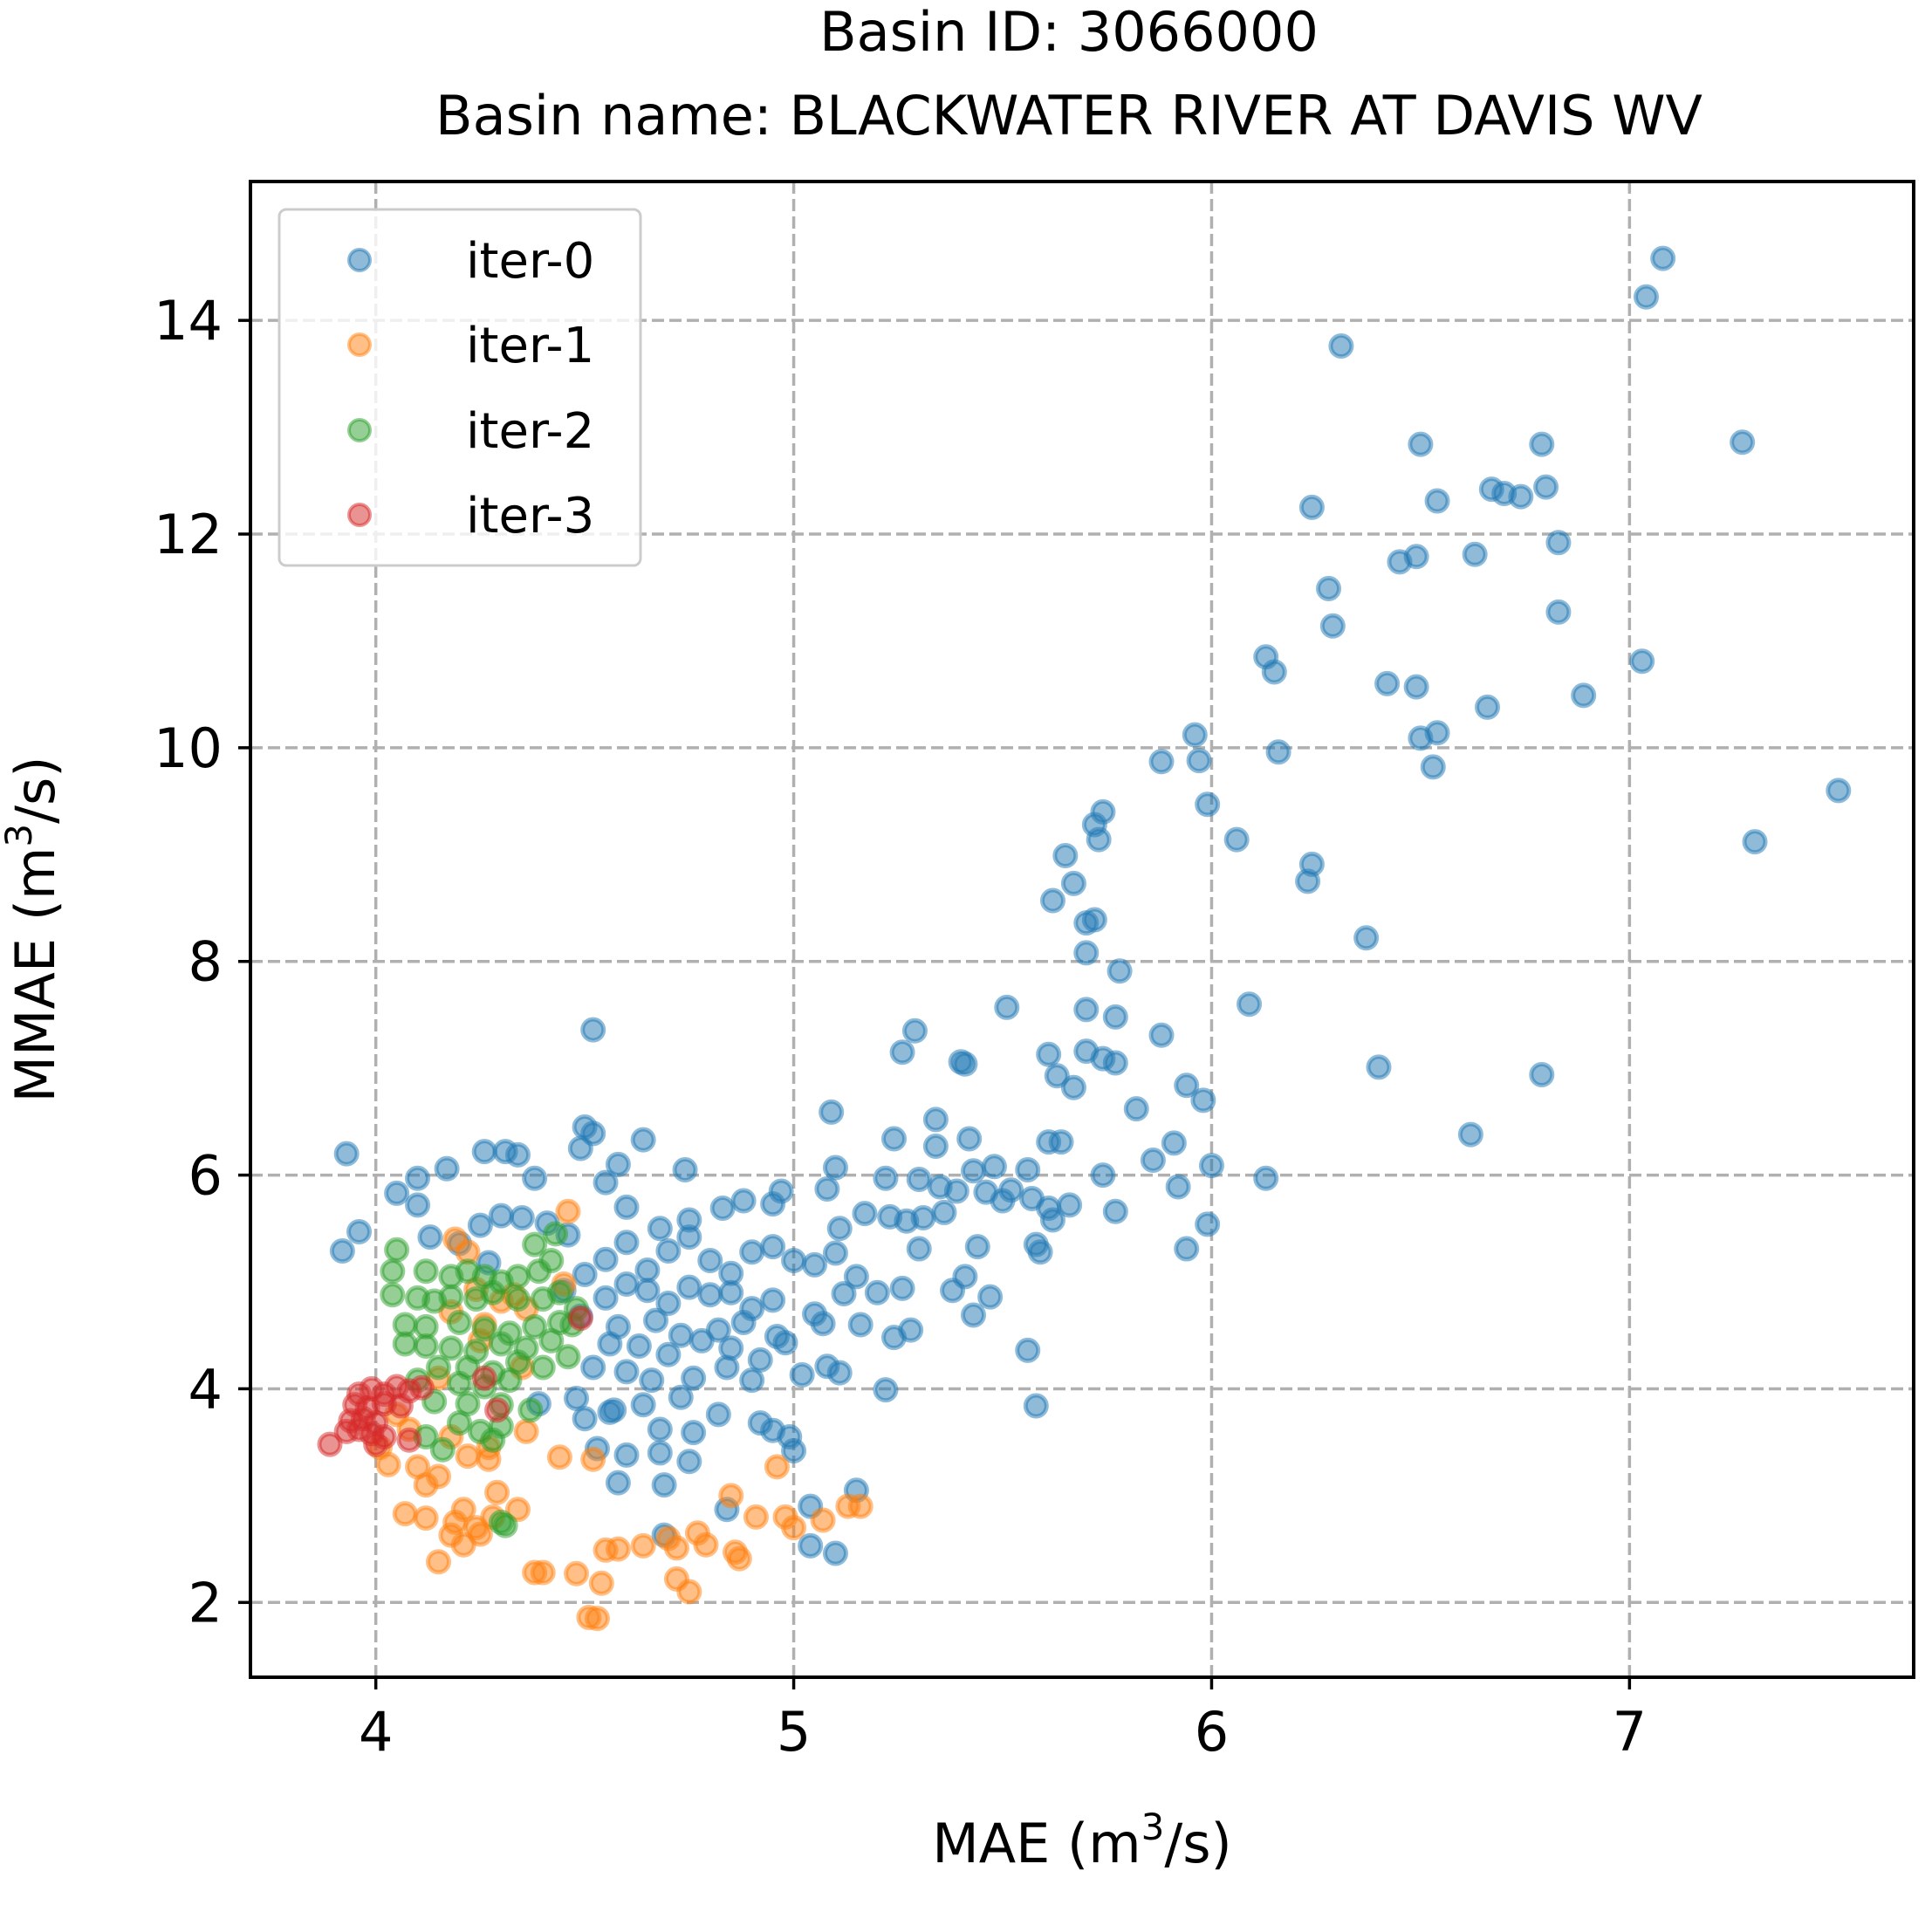  Describe the element at coordinates (206, 1389) in the screenshot. I see `y-tick-label: 4` at that location.